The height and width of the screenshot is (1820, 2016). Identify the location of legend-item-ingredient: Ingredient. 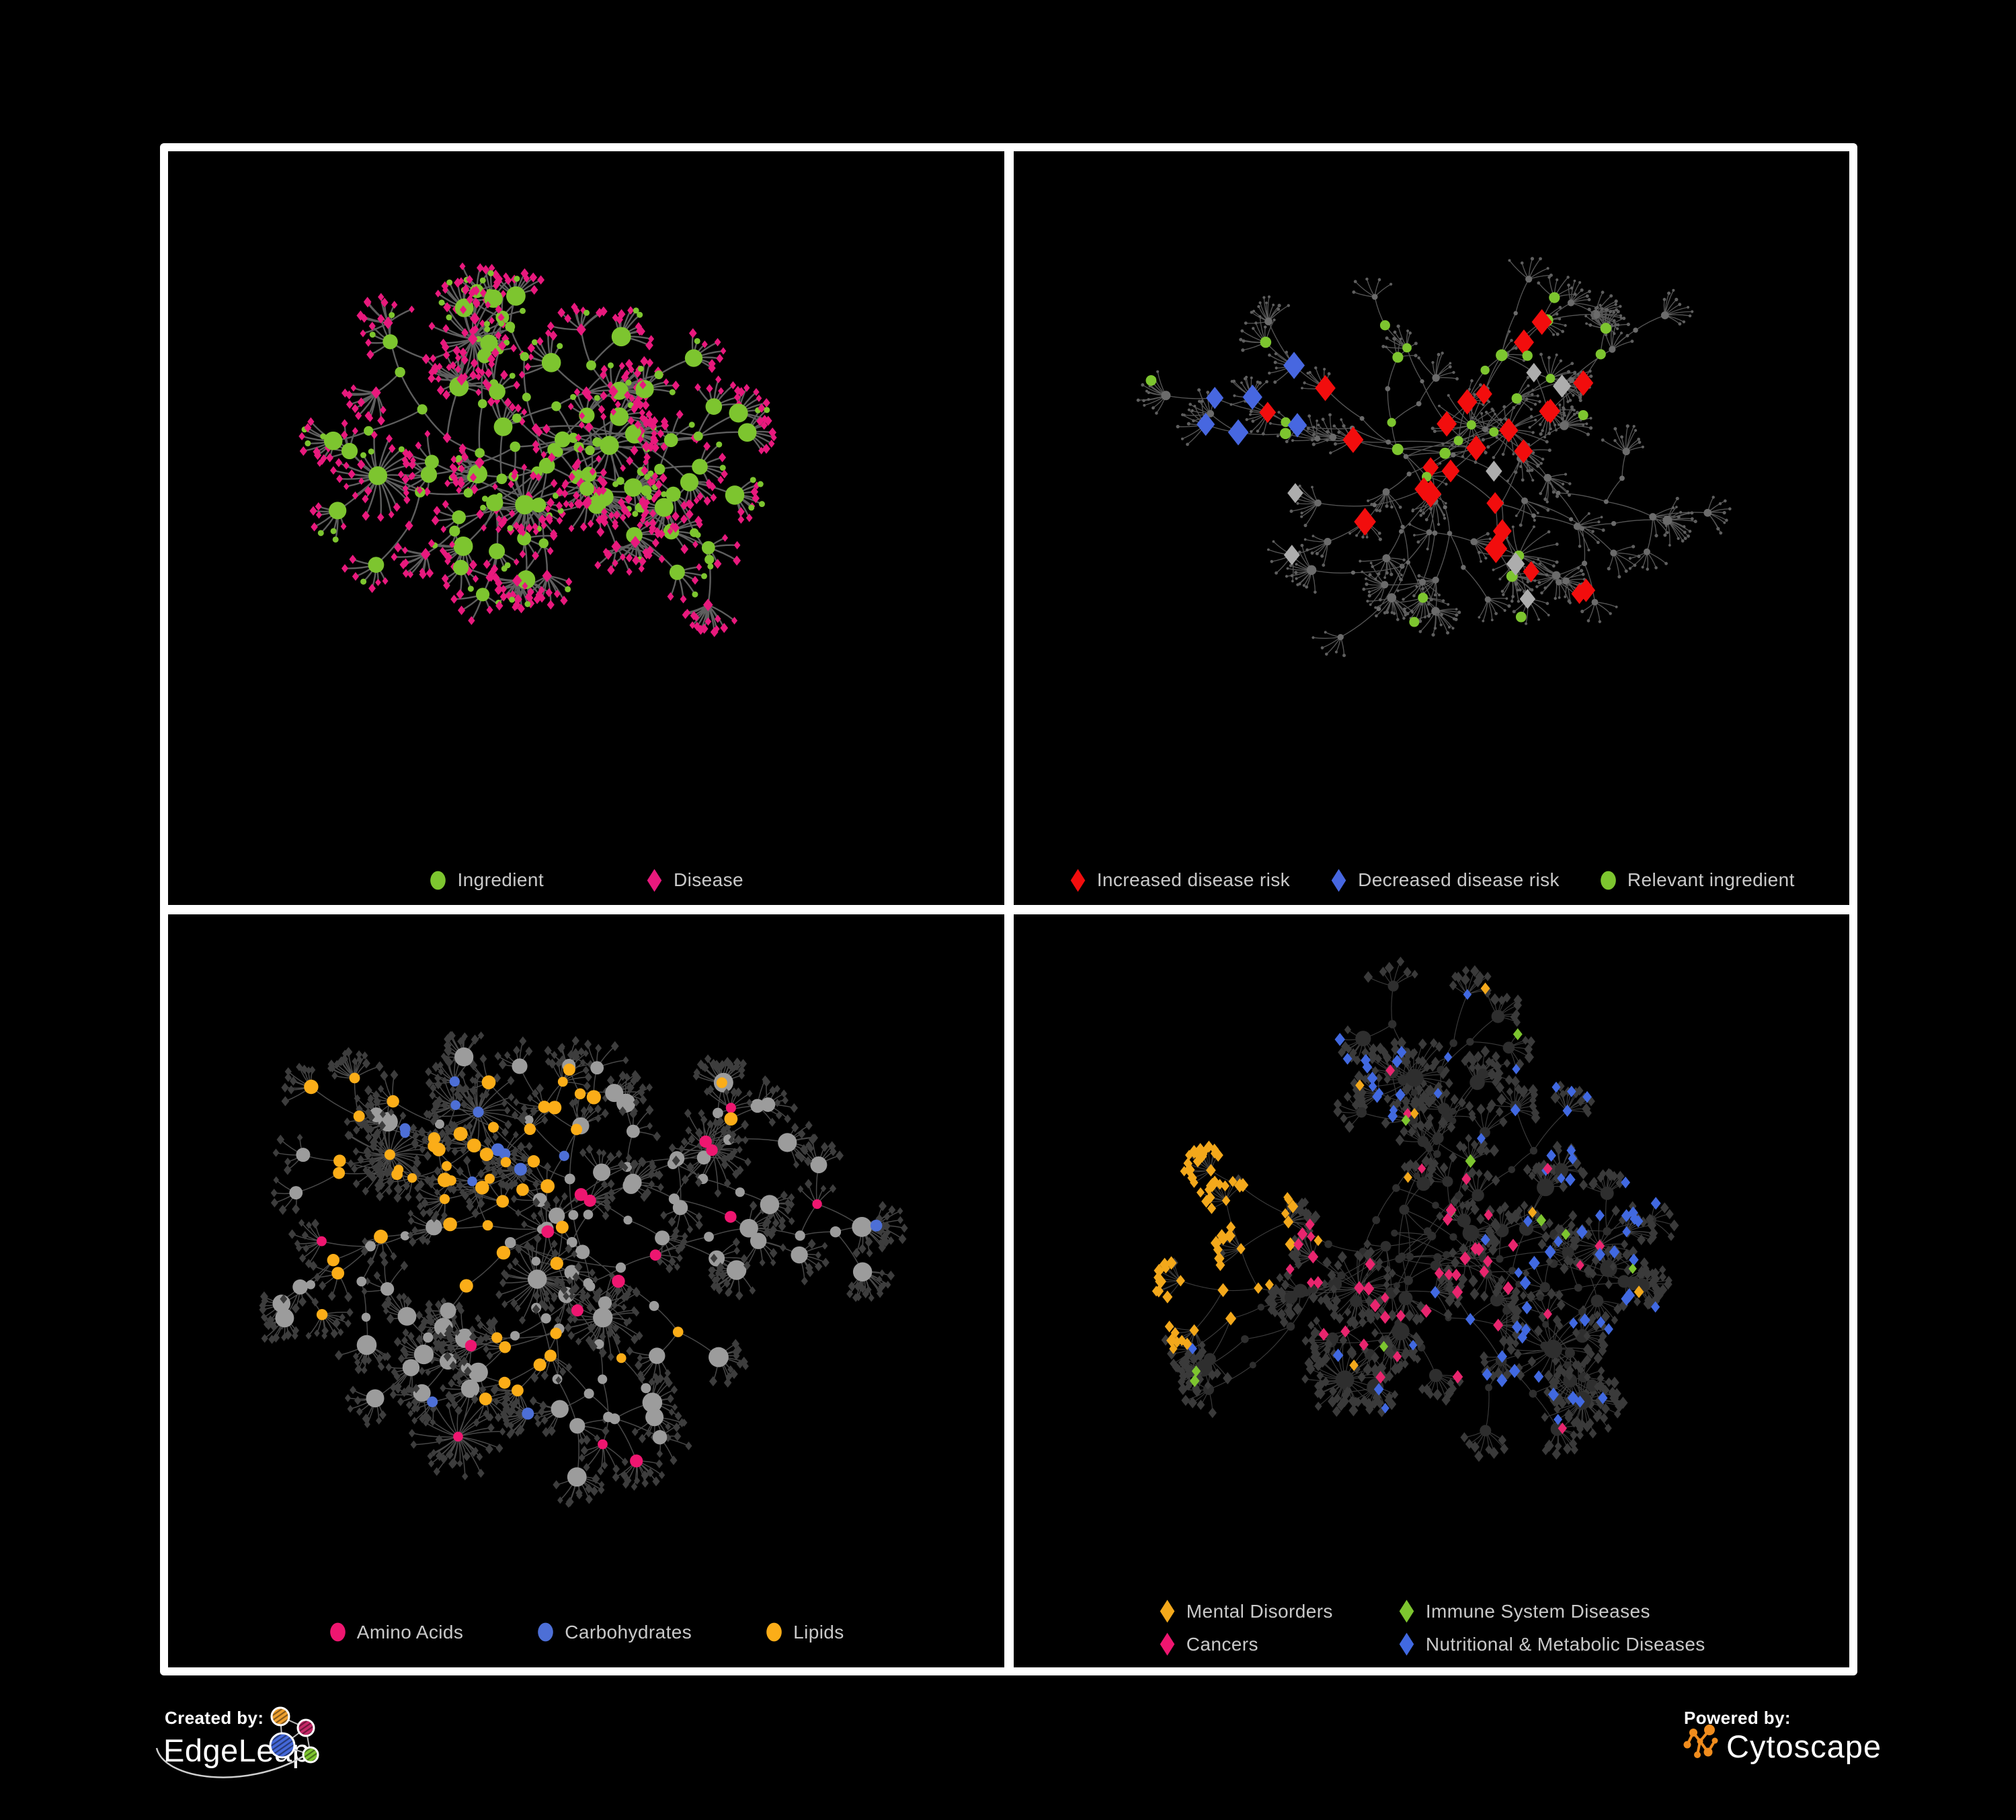
(486, 880).